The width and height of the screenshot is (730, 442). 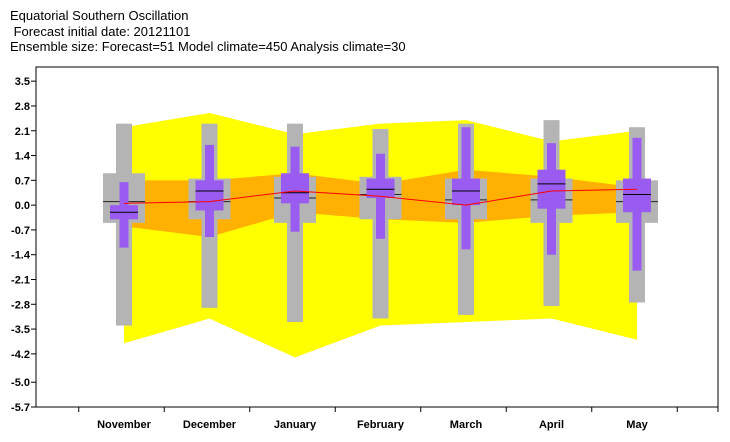 I want to click on x-tick-label: December, so click(x=210, y=425).